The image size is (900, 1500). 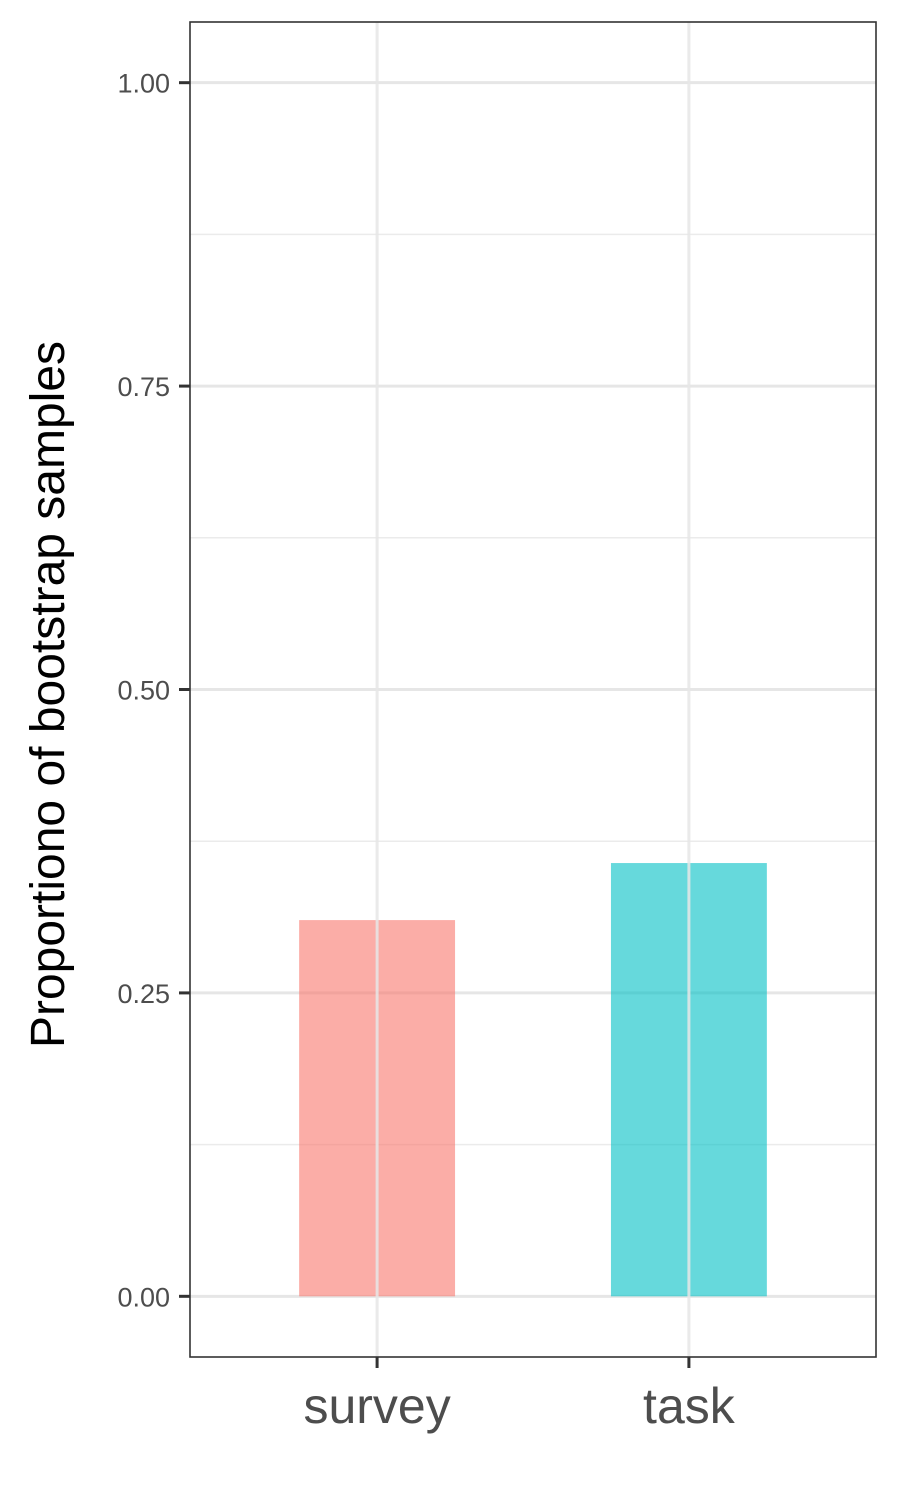 I want to click on y-tick-label: 0.50, so click(x=143, y=691).